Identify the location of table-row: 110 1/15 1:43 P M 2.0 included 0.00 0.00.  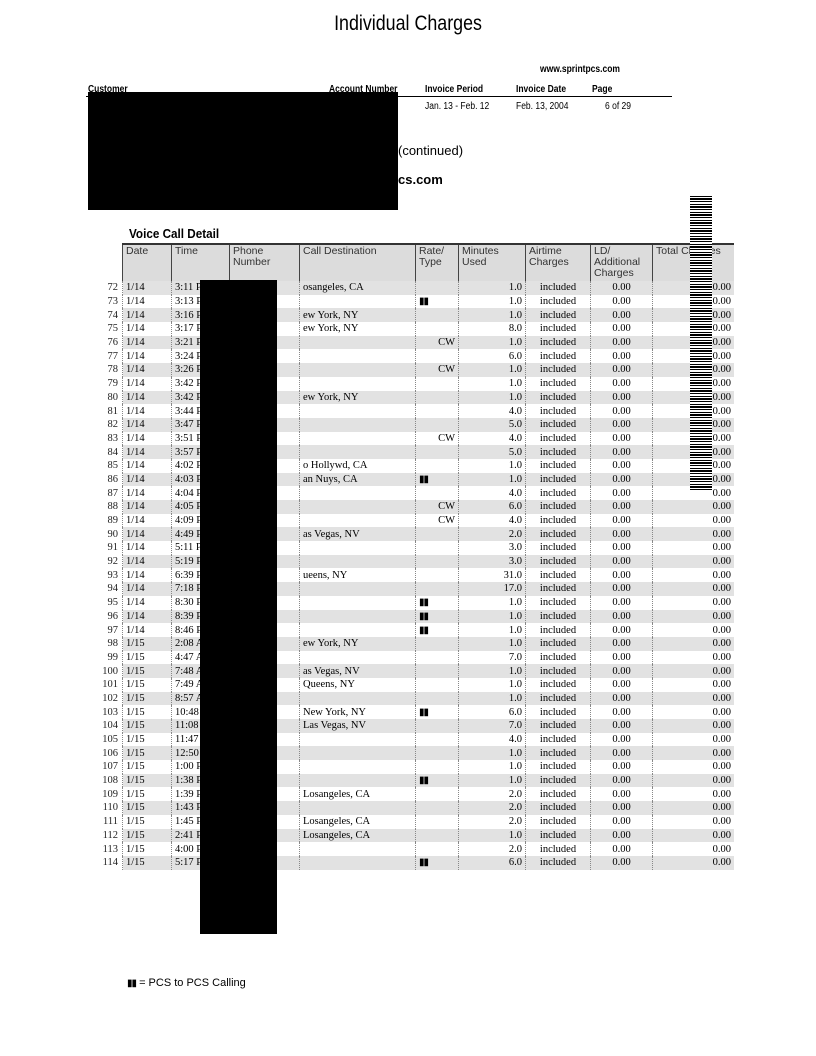
(410, 808).